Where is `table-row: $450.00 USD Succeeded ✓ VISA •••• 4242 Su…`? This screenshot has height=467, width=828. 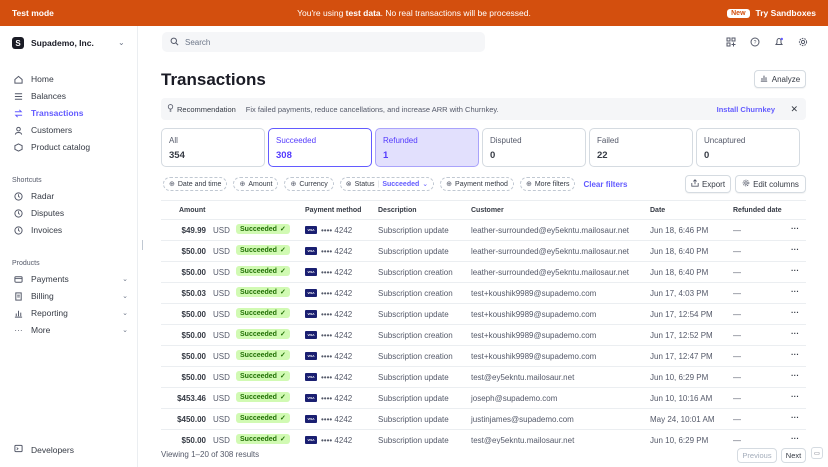 table-row: $450.00 USD Succeeded ✓ VISA •••• 4242 Su… is located at coordinates (483, 419).